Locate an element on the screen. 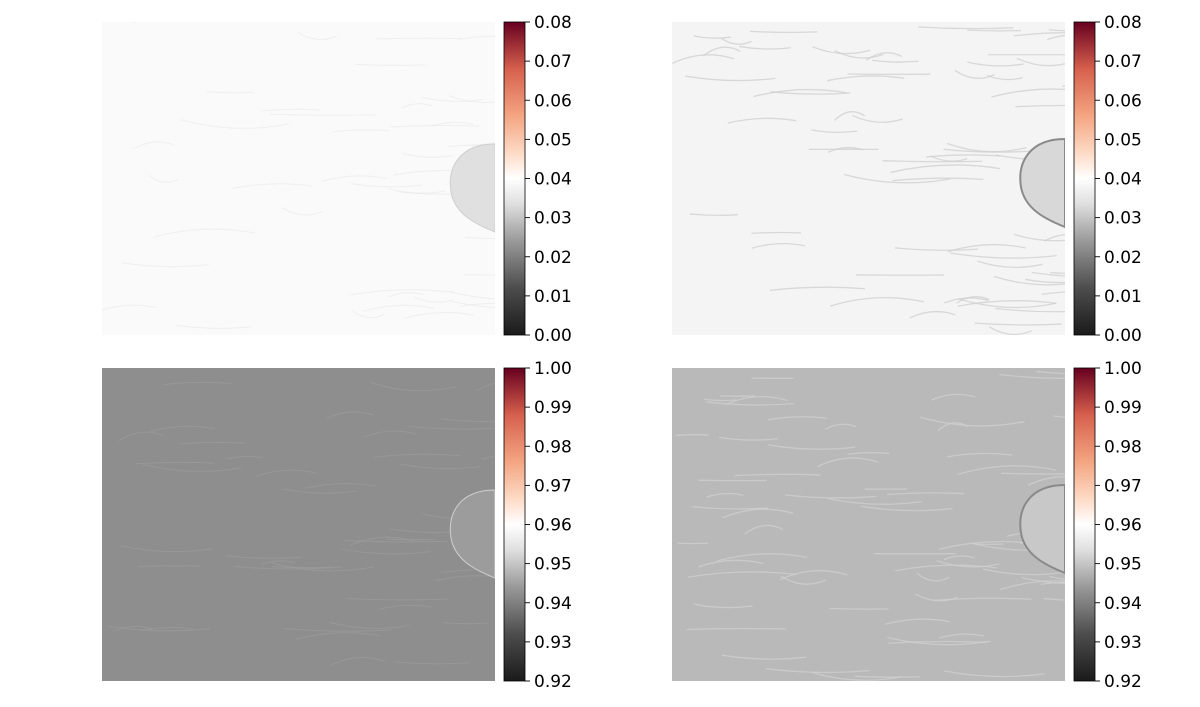 This screenshot has width=1200, height=707. heatmap-background is located at coordinates (298, 524).